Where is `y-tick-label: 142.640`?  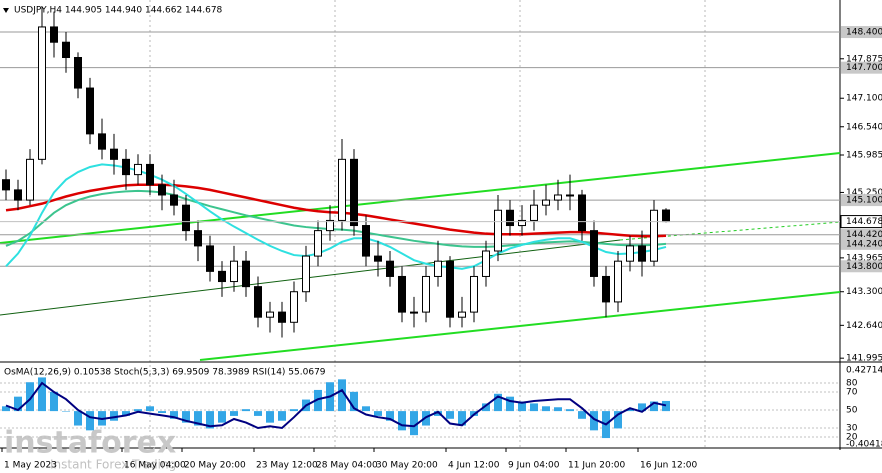
y-tick-label: 142.640 is located at coordinates (864, 326).